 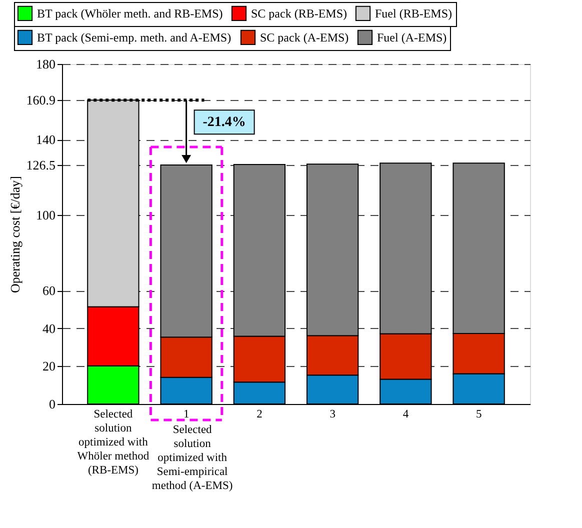 I want to click on y-tick-label: 100, so click(x=46, y=215).